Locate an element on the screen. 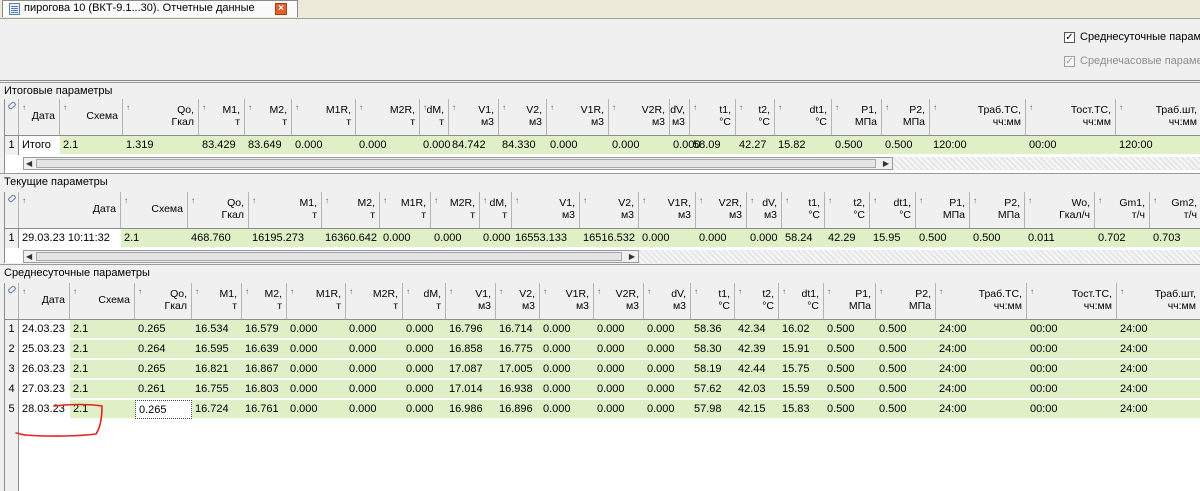  table-cell: 16360.642 is located at coordinates (351, 238).